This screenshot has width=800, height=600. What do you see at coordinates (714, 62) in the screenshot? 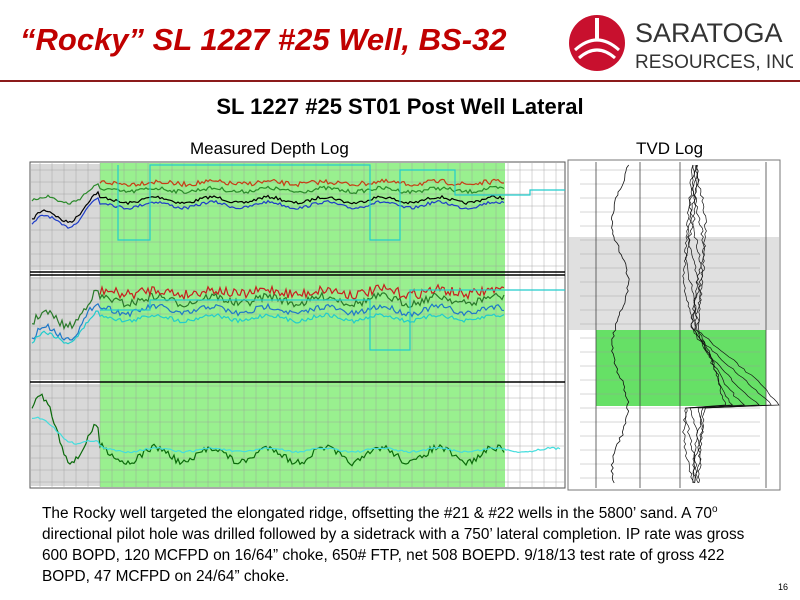
I see `logo-subname: RESOURCES, INC.` at bounding box center [714, 62].